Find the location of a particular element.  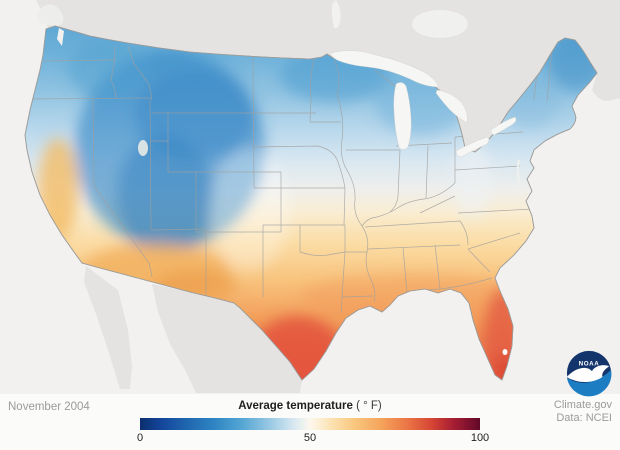

lake-okeechobee is located at coordinates (505, 352).